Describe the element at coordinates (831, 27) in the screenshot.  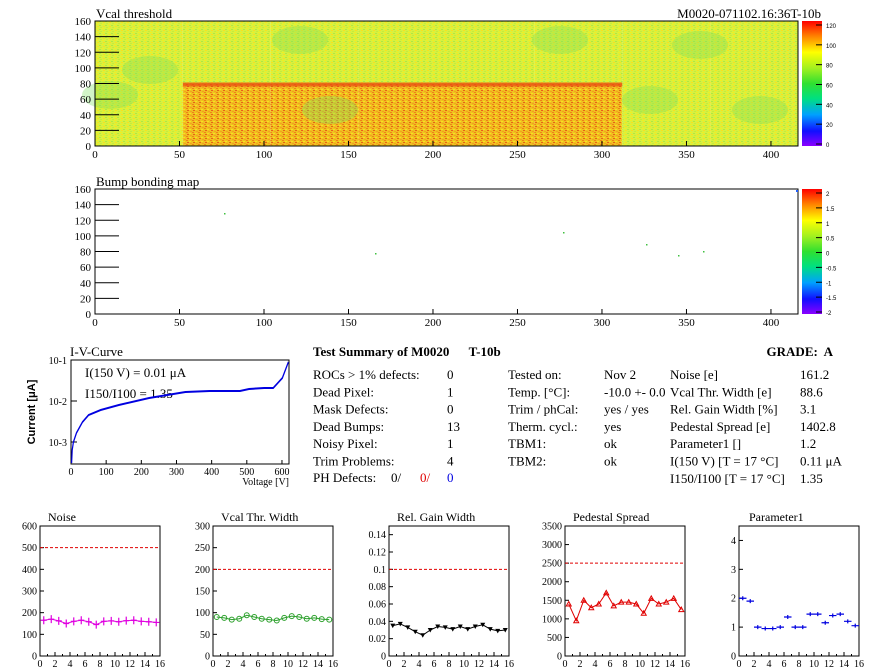
I see `scale-label: 120` at that location.